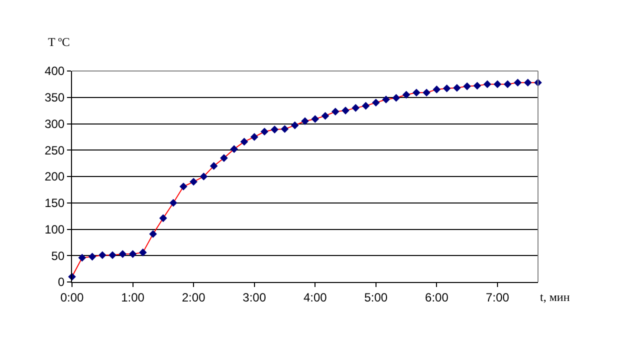 The image size is (622, 350). I want to click on x-tick-label: 4:00, so click(315, 297).